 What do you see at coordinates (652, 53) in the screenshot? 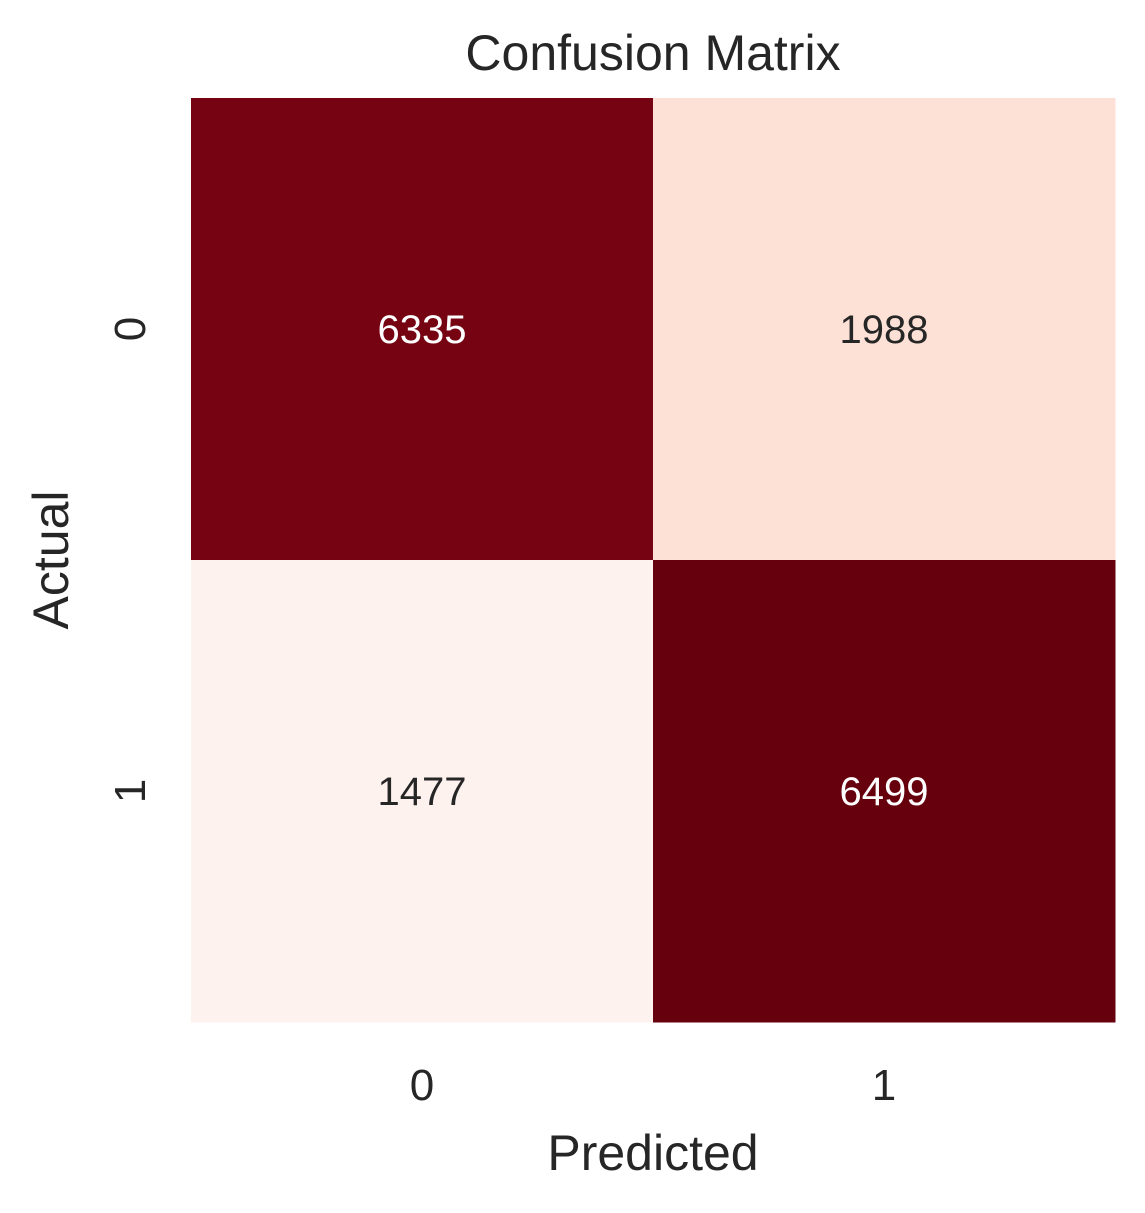
I see `chart-title: Confusion Matrix` at bounding box center [652, 53].